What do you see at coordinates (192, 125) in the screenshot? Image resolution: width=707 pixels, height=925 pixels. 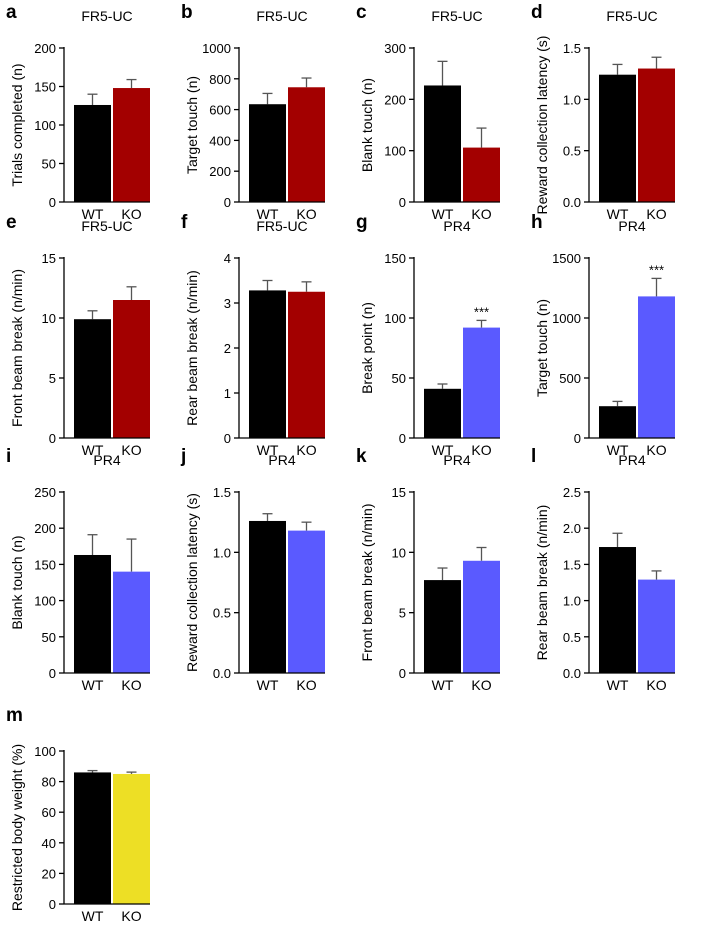 I see `y-axis-label: Target touch (n)` at bounding box center [192, 125].